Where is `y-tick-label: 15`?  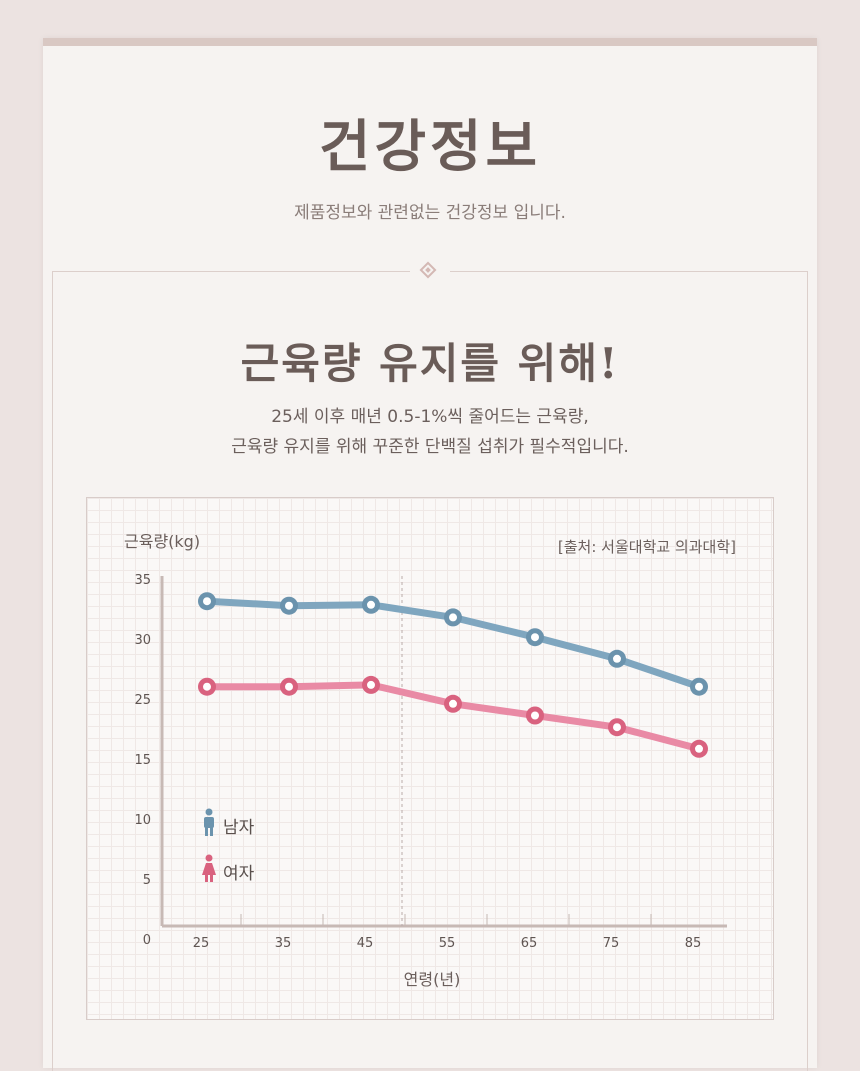
y-tick-label: 15 is located at coordinates (142, 760).